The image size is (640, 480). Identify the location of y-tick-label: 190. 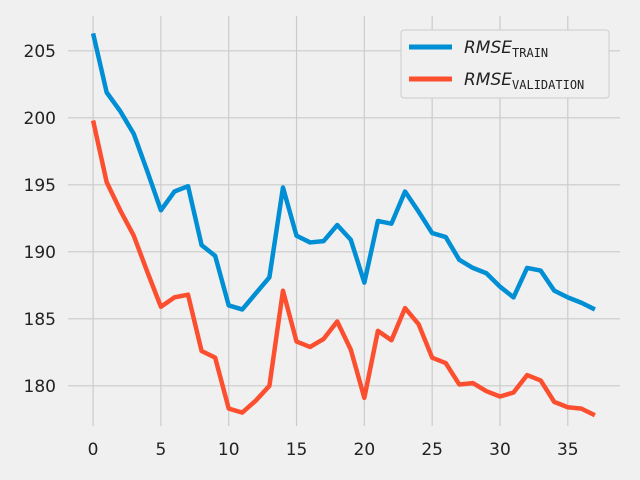
(40, 253).